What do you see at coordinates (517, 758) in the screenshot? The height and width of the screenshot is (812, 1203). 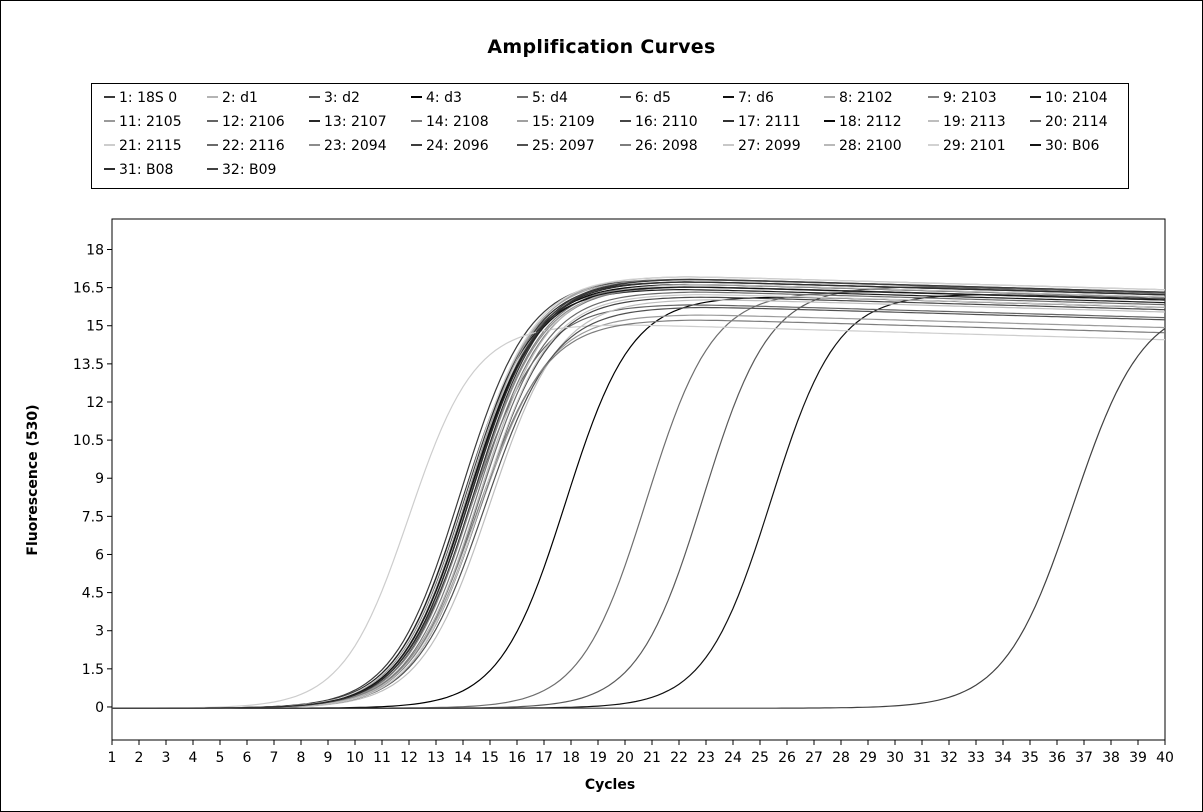 I see `x-tick-label: 16` at bounding box center [517, 758].